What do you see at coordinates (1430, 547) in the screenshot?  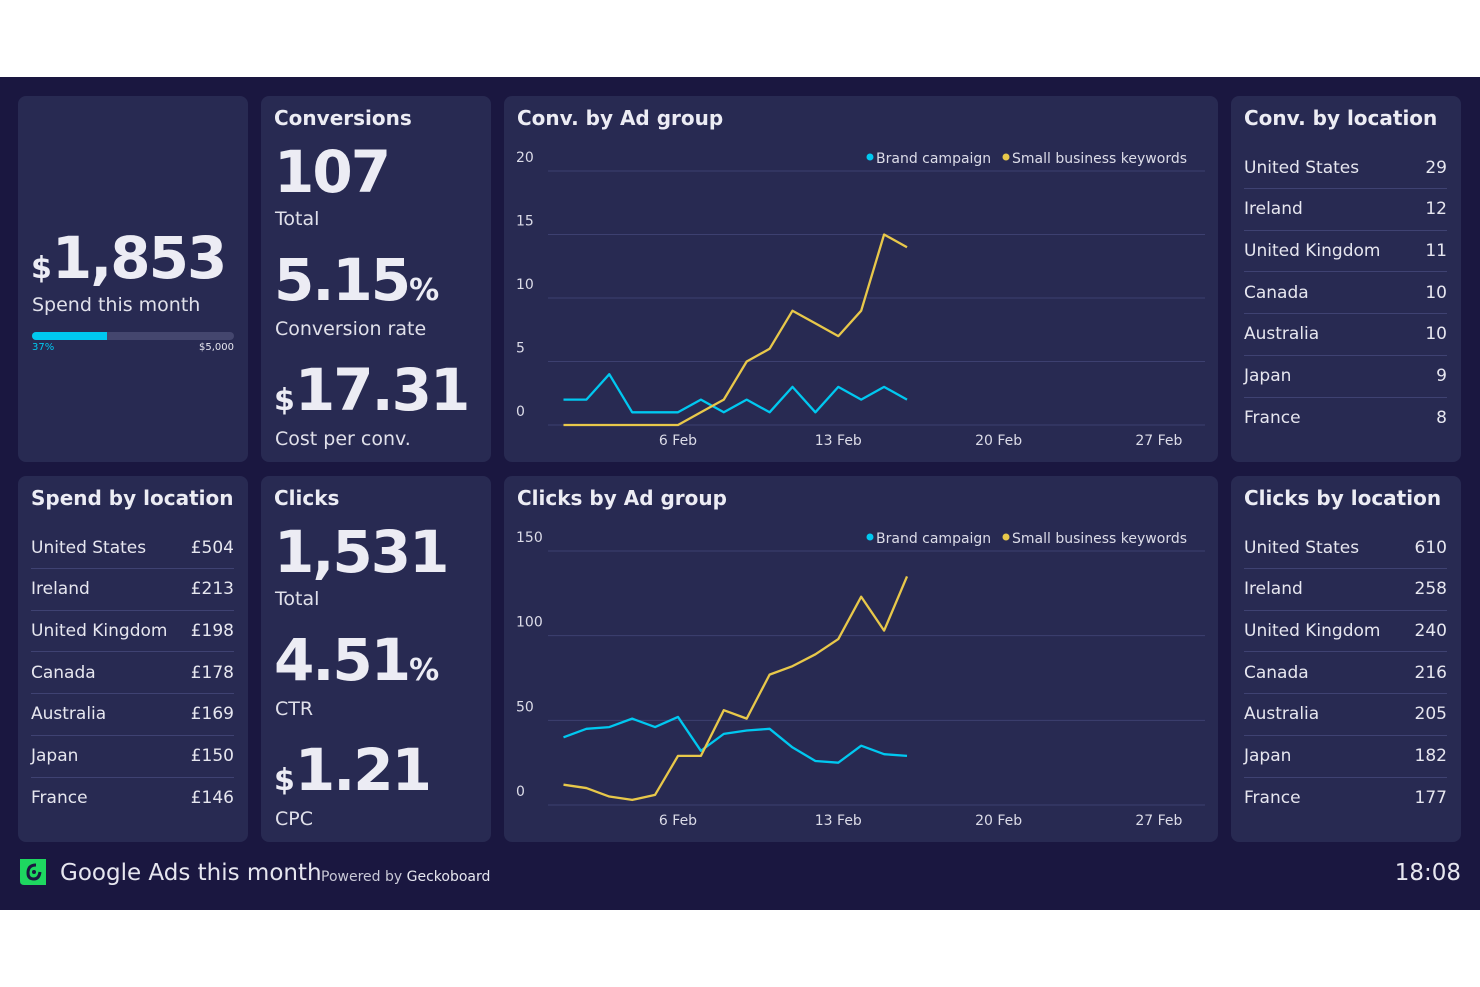 I see `location-value: 610` at bounding box center [1430, 547].